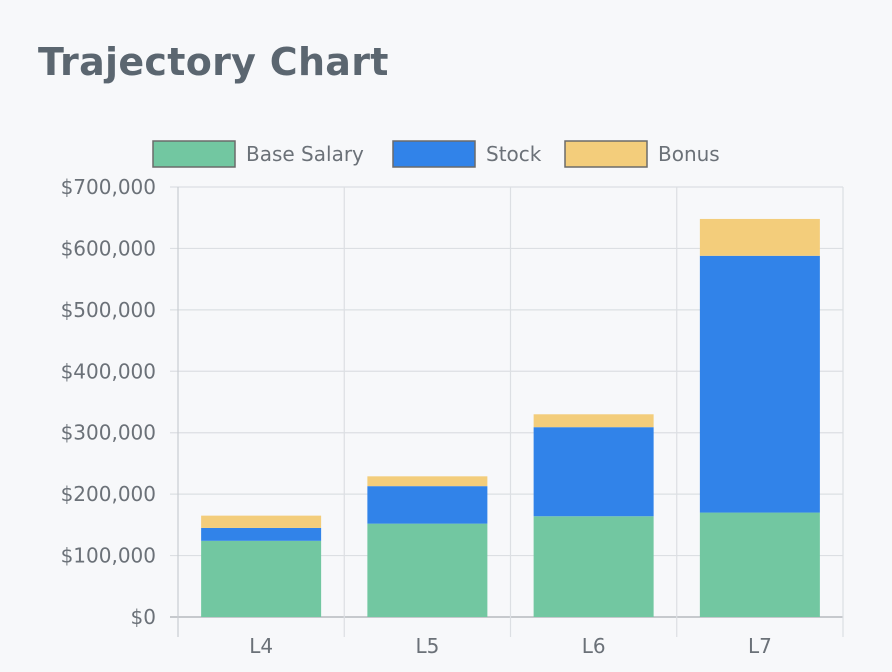 The height and width of the screenshot is (672, 892). What do you see at coordinates (108, 494) in the screenshot?
I see `y-tick-label: $200,000` at bounding box center [108, 494].